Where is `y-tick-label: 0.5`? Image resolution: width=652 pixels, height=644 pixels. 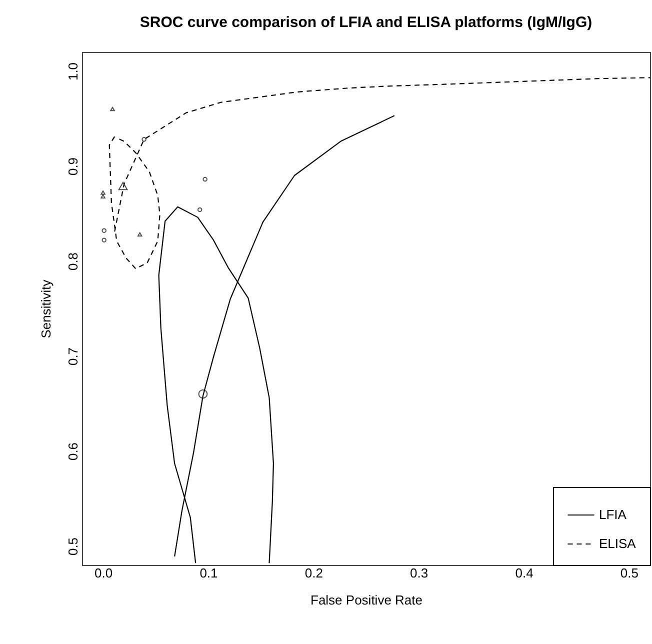 y-tick-label: 0.5 is located at coordinates (73, 546).